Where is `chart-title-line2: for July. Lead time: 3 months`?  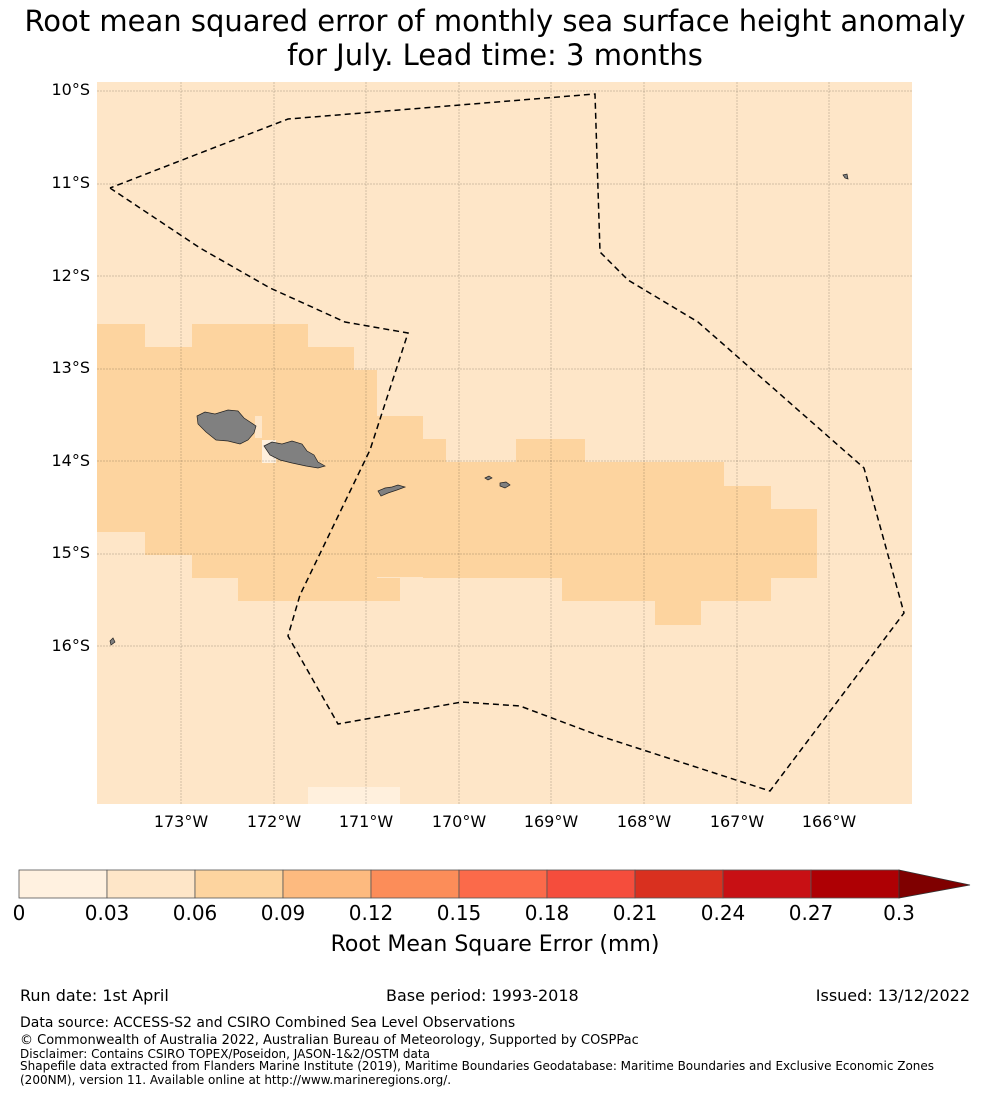
chart-title-line2: for July. Lead time: 3 months is located at coordinates (495, 55).